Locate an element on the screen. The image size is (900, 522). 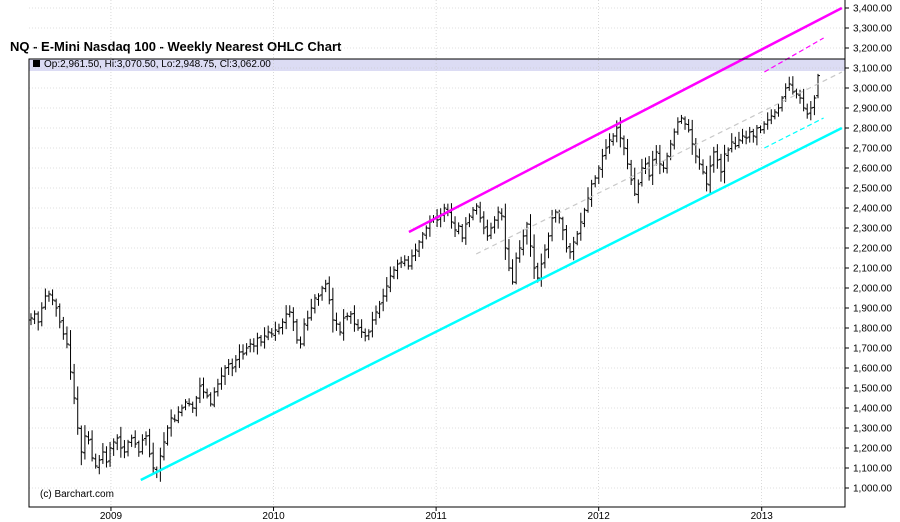
x-tick-label: 2013 is located at coordinates (762, 516).